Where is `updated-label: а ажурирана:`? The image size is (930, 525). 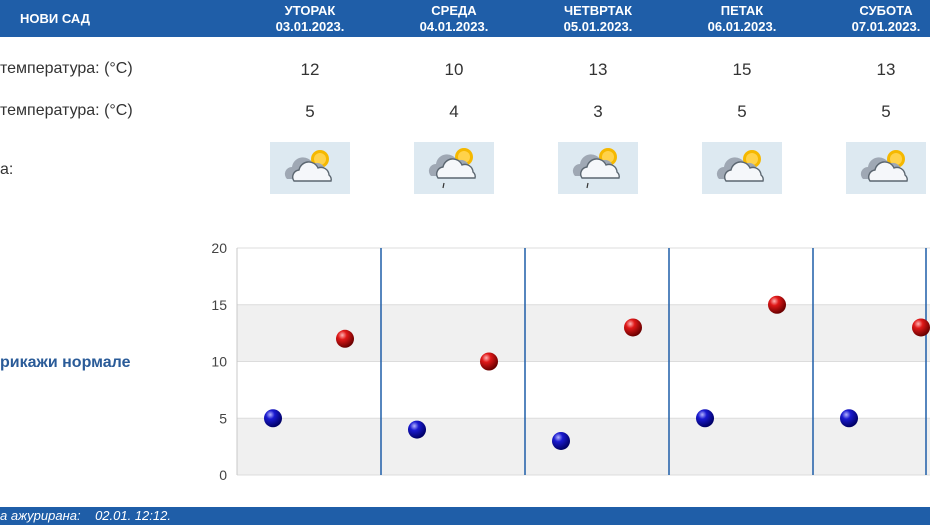
updated-label: а ажурирана: is located at coordinates (40, 515).